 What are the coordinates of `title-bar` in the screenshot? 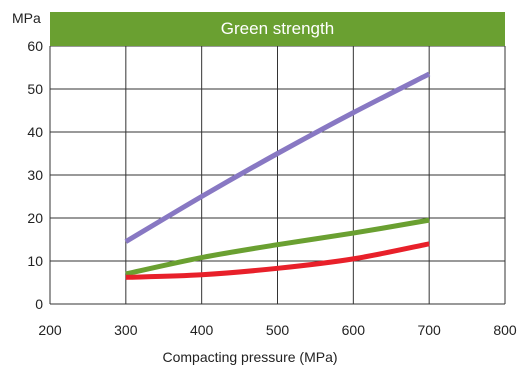 It's located at (277, 29).